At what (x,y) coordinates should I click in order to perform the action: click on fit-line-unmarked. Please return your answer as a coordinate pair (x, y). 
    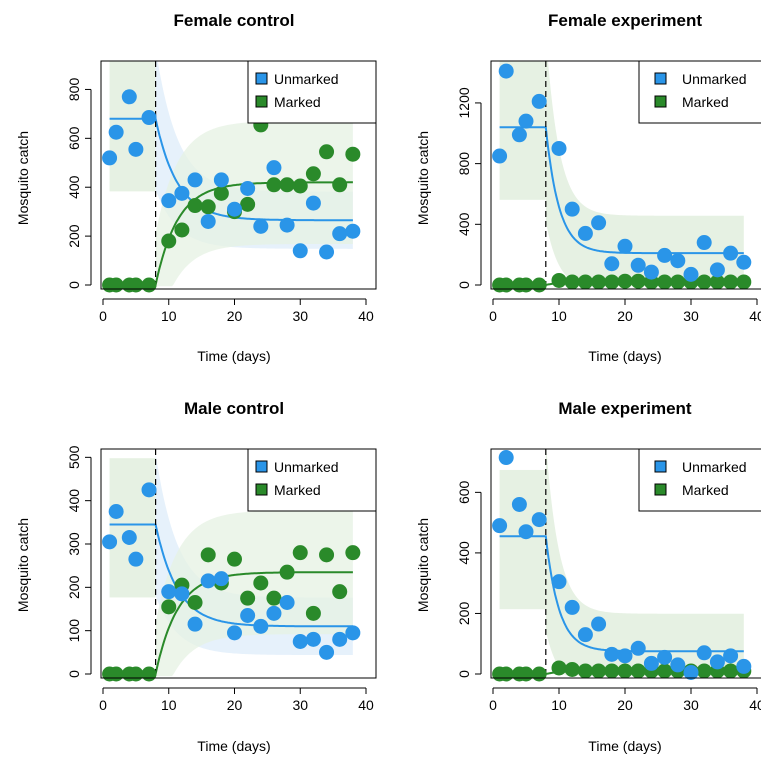
    Looking at the image, I should click on (231, 575).